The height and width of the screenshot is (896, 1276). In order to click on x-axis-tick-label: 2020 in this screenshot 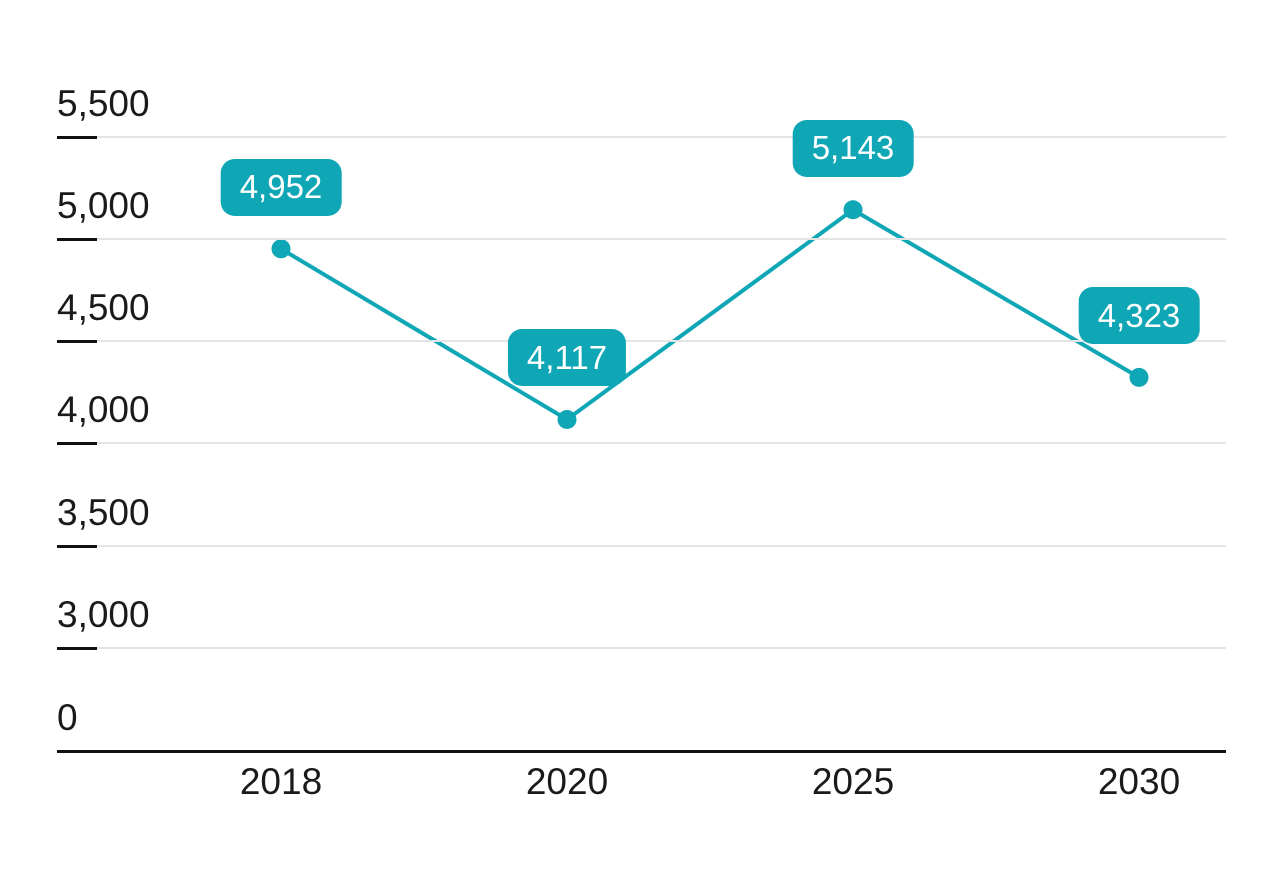, I will do `click(567, 781)`.